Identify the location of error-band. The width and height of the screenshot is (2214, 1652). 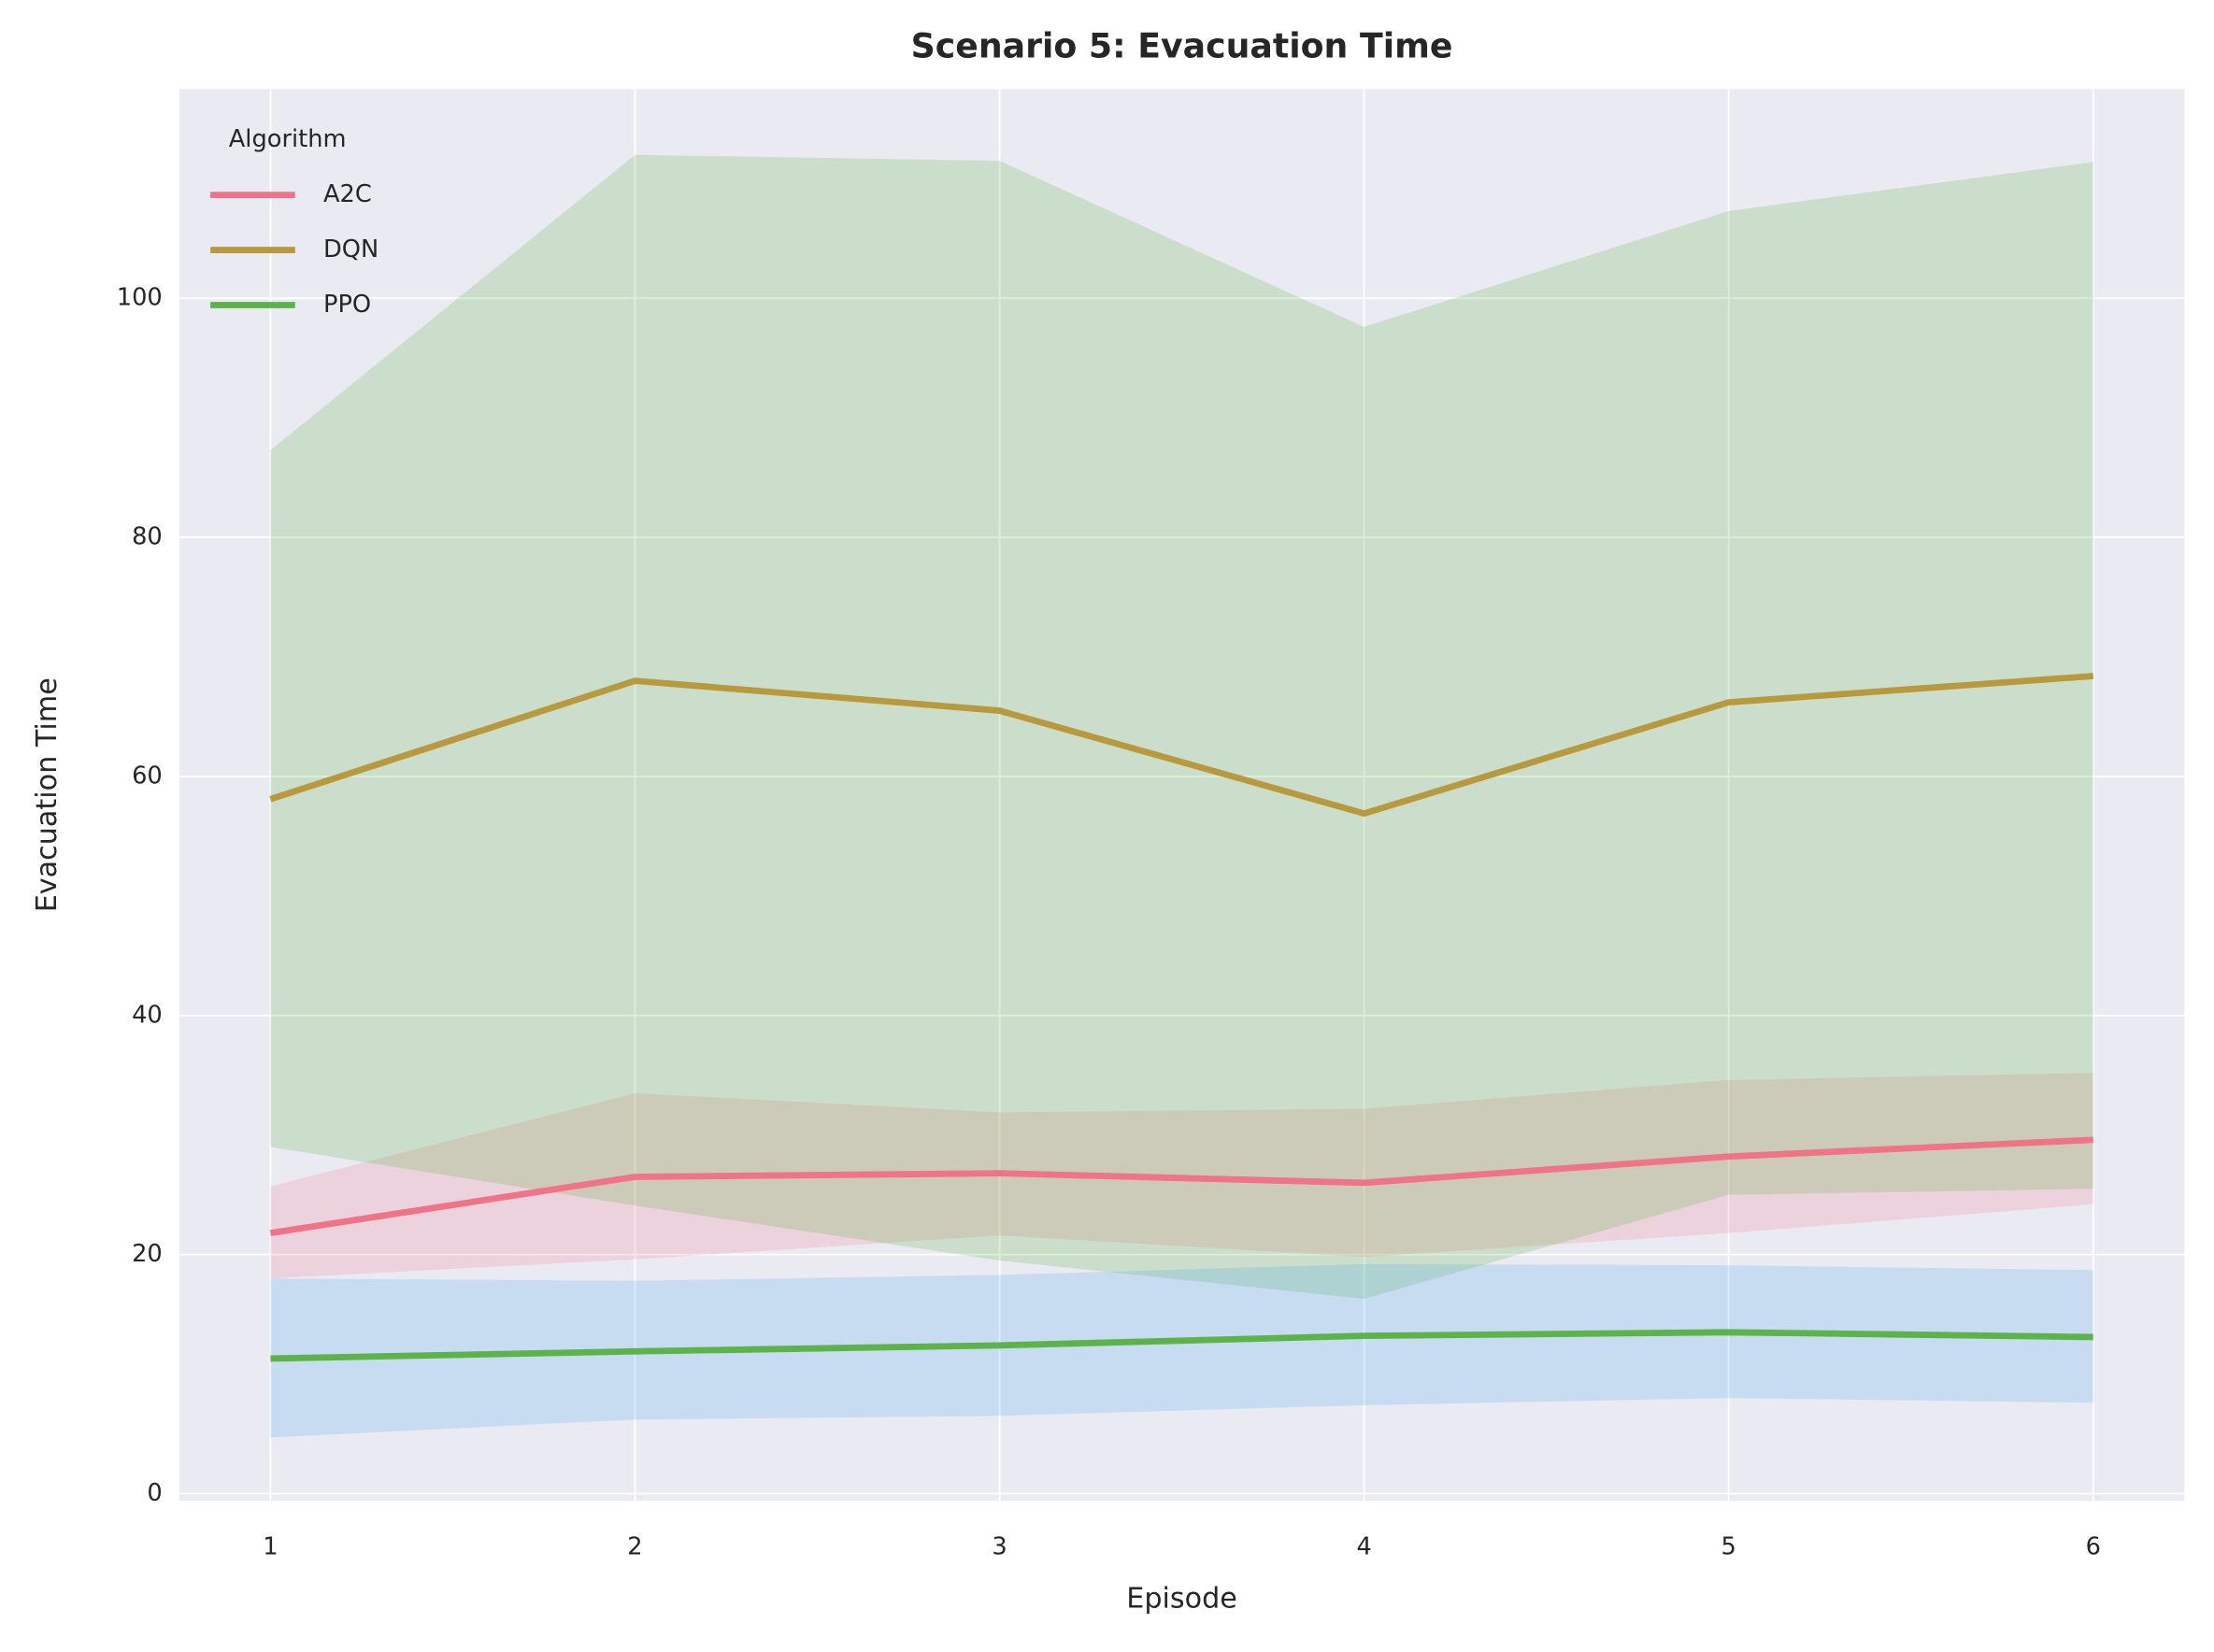
(1181, 1350).